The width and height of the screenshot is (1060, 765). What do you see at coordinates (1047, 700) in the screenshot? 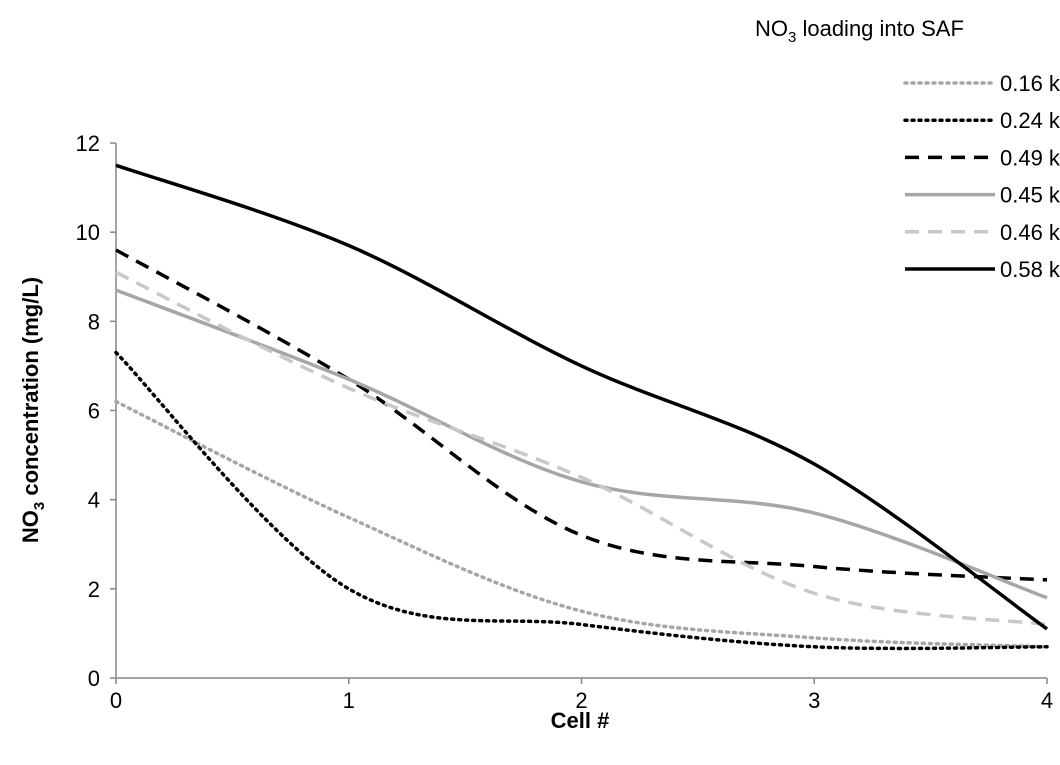
I see `x-tick-label: 4` at bounding box center [1047, 700].